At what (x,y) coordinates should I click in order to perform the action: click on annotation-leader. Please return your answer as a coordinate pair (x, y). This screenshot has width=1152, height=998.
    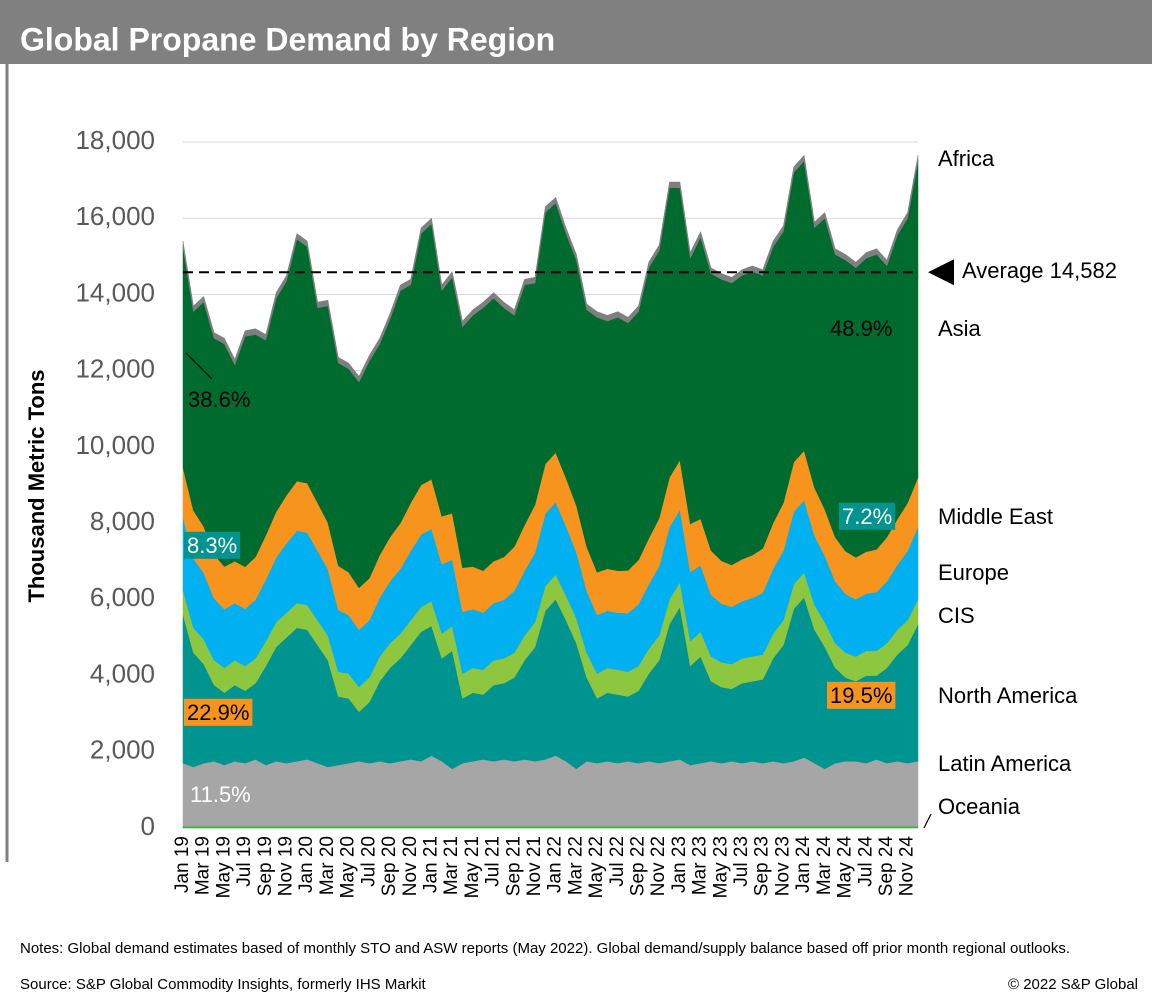
    Looking at the image, I should click on (199, 366).